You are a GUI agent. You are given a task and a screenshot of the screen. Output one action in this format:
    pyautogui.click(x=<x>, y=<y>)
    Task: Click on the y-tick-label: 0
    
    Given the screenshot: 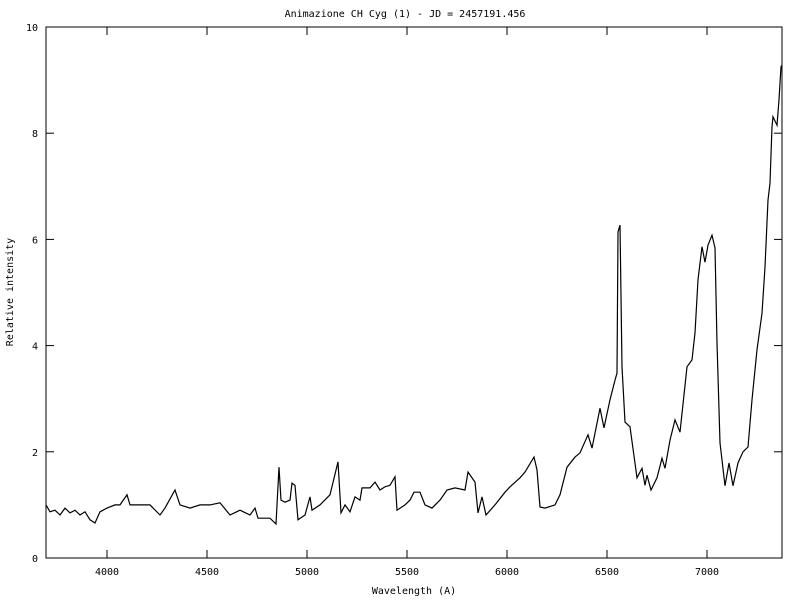 What is the action you would take?
    pyautogui.click(x=35, y=559)
    